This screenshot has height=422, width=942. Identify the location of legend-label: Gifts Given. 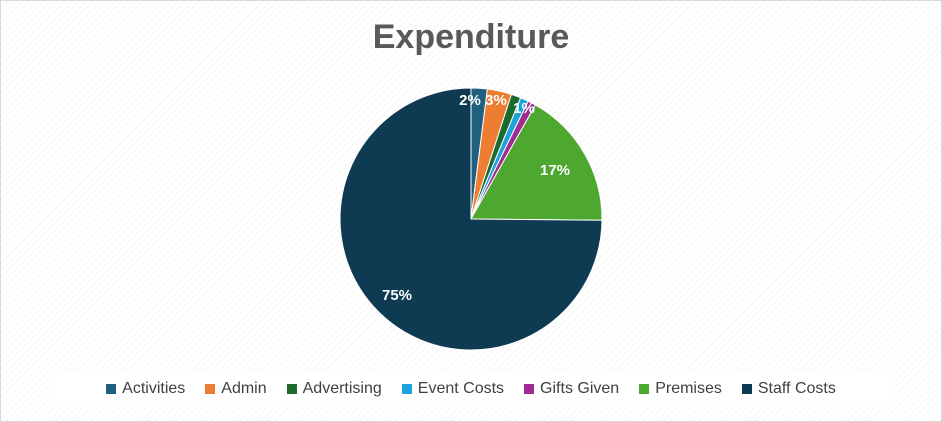
(580, 388).